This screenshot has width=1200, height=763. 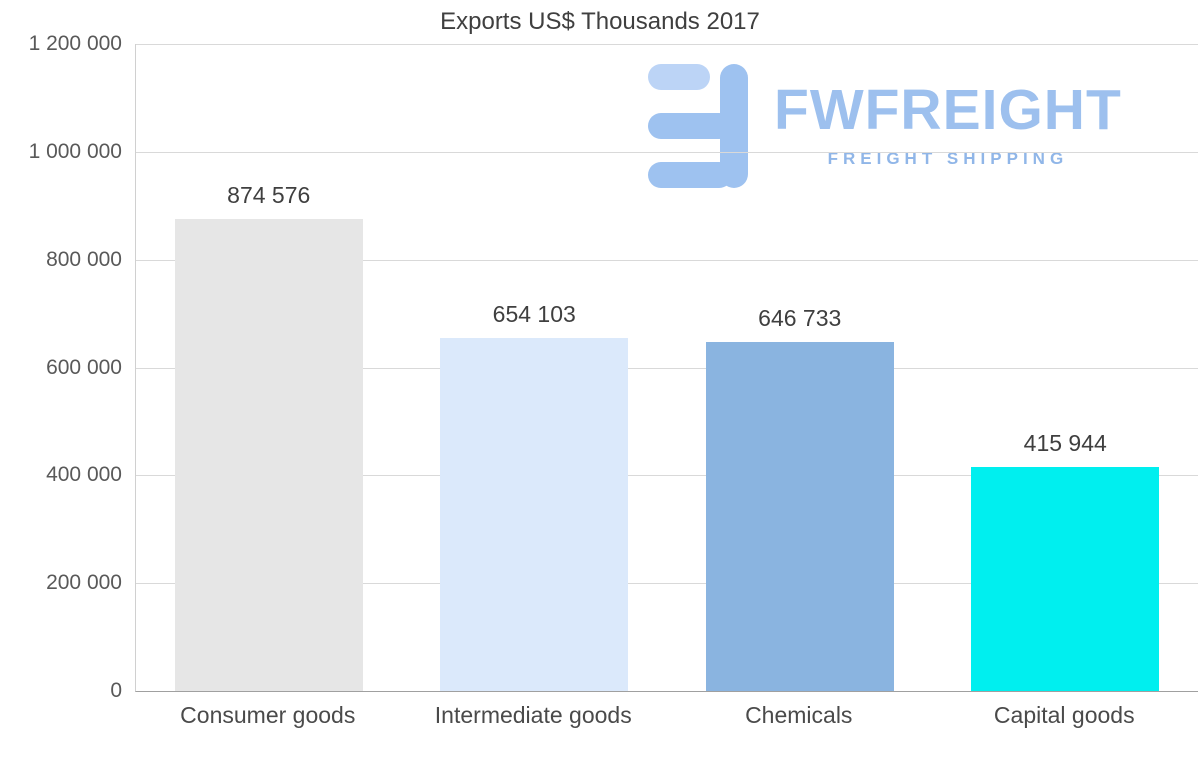 What do you see at coordinates (268, 715) in the screenshot?
I see `x-category-label: Consumer goods` at bounding box center [268, 715].